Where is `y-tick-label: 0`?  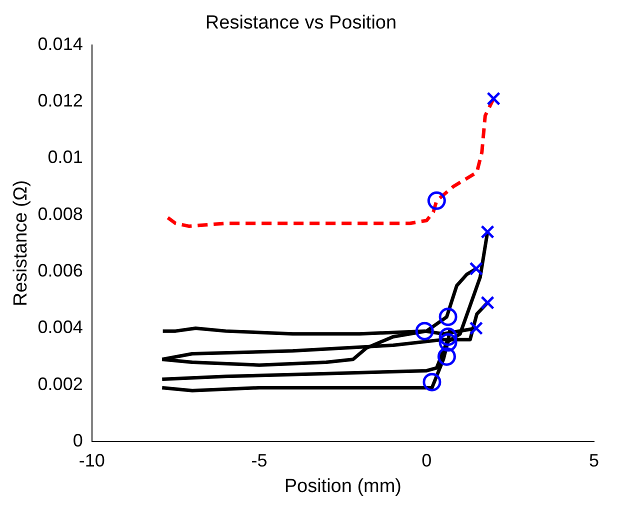
y-tick-label: 0 is located at coordinates (77, 440).